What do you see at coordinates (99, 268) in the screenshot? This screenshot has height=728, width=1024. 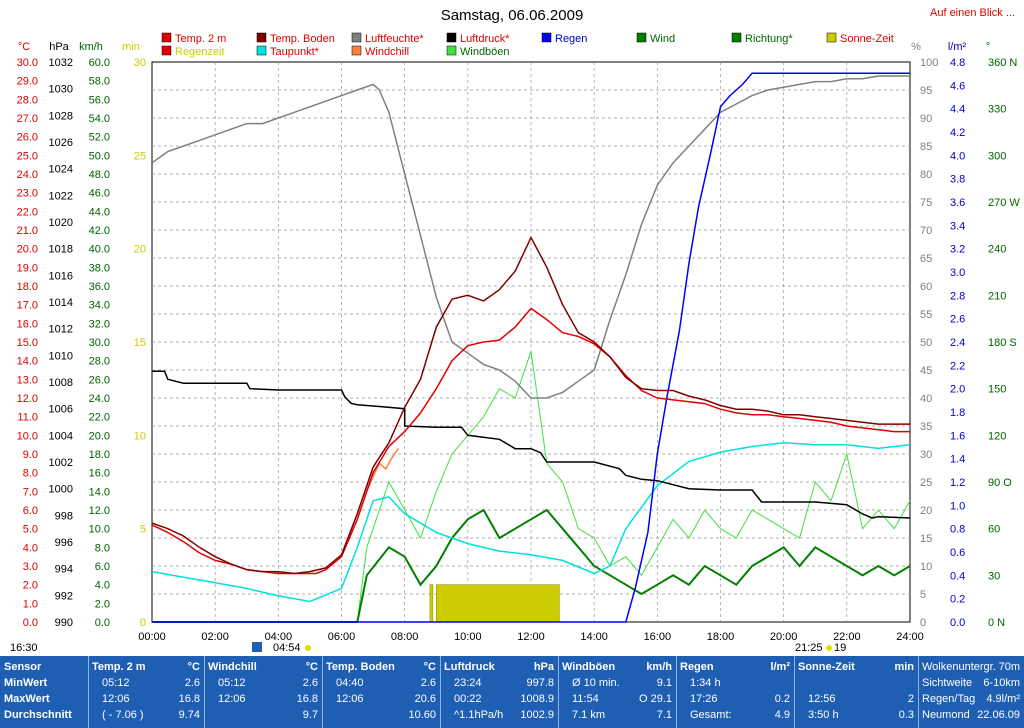 I see `wind-tick-11: 38.0` at bounding box center [99, 268].